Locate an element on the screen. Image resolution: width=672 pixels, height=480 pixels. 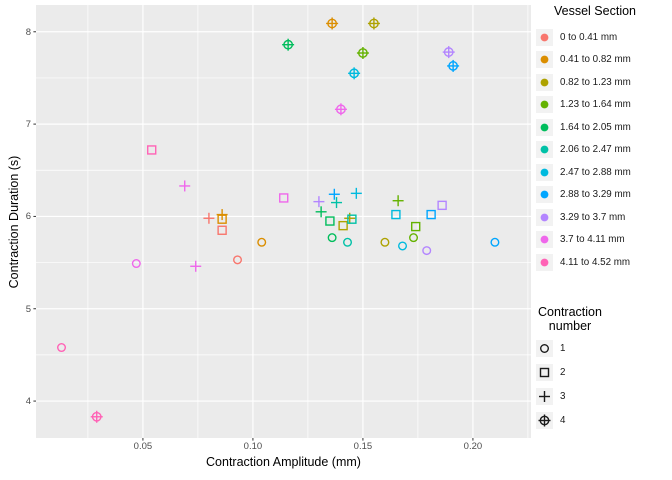
legend-vessel-item: 1.64 to 2.05 mm is located at coordinates (595, 127).